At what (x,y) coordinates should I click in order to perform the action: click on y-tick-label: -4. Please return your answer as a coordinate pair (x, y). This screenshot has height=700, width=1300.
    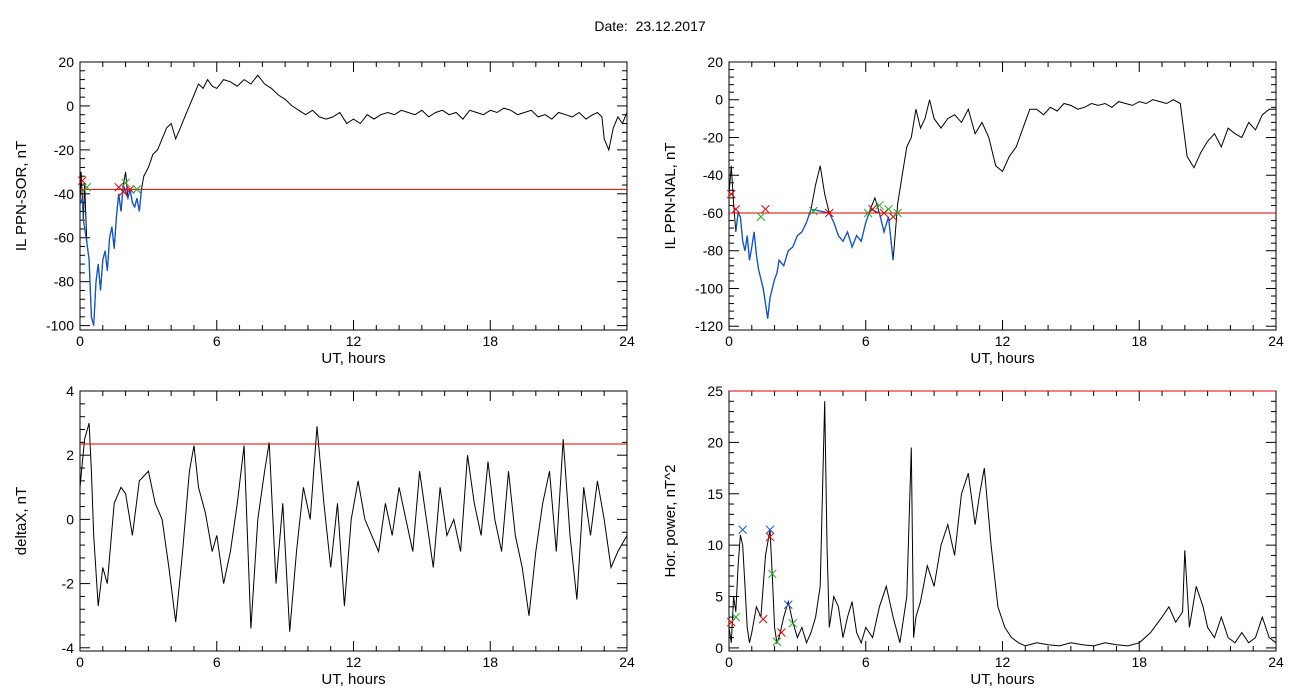
    Looking at the image, I should click on (68, 648).